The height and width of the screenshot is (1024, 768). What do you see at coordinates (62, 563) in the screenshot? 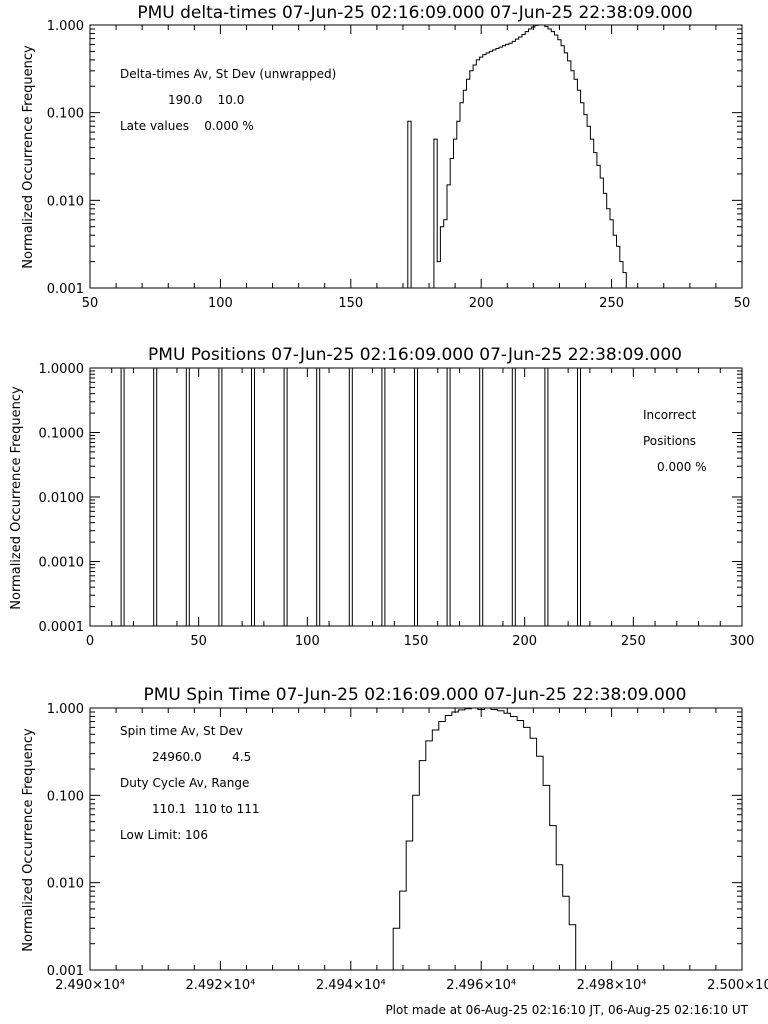
I see `y-tick-label: 0.0010` at bounding box center [62, 563].